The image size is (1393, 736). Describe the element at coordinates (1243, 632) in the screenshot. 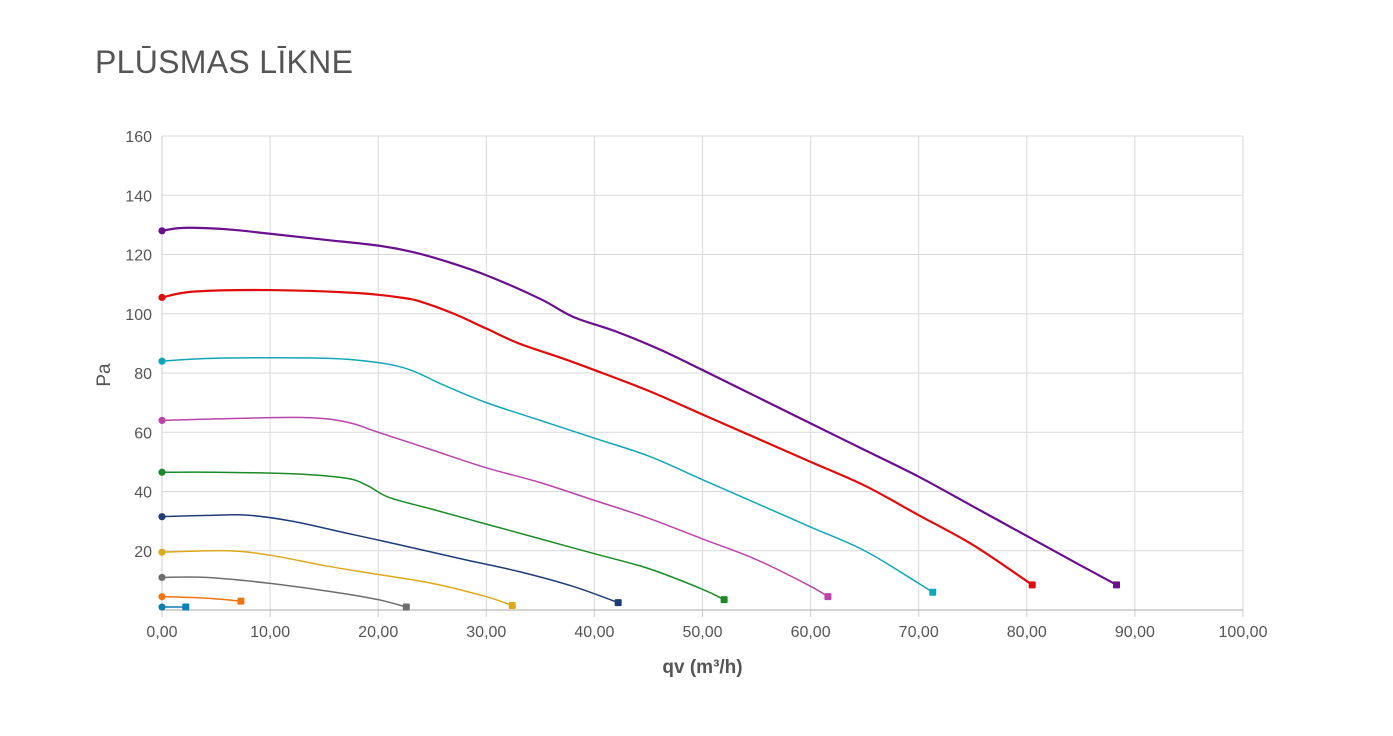

I see `x-tick-label: 100,00` at that location.